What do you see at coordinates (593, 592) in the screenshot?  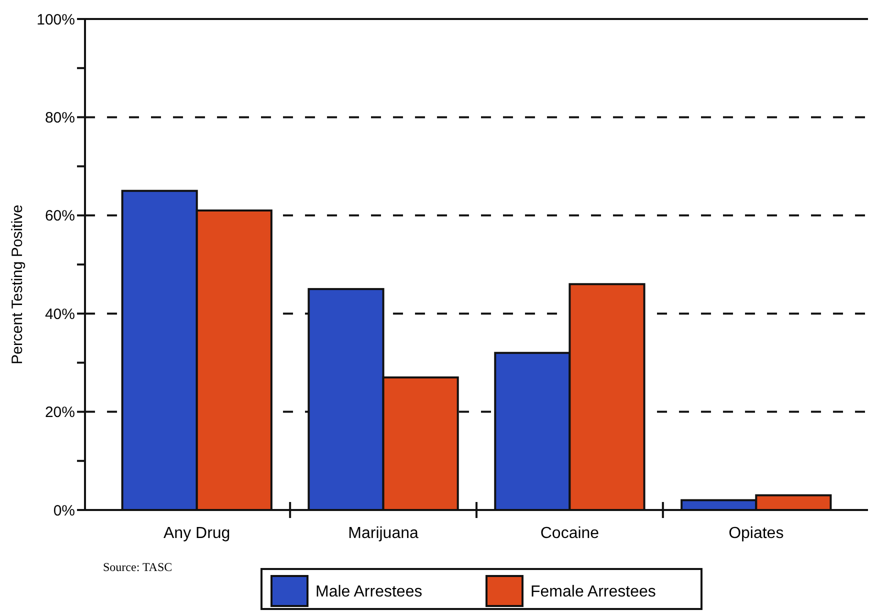 I see `legend-label: Female Arrestees` at bounding box center [593, 592].